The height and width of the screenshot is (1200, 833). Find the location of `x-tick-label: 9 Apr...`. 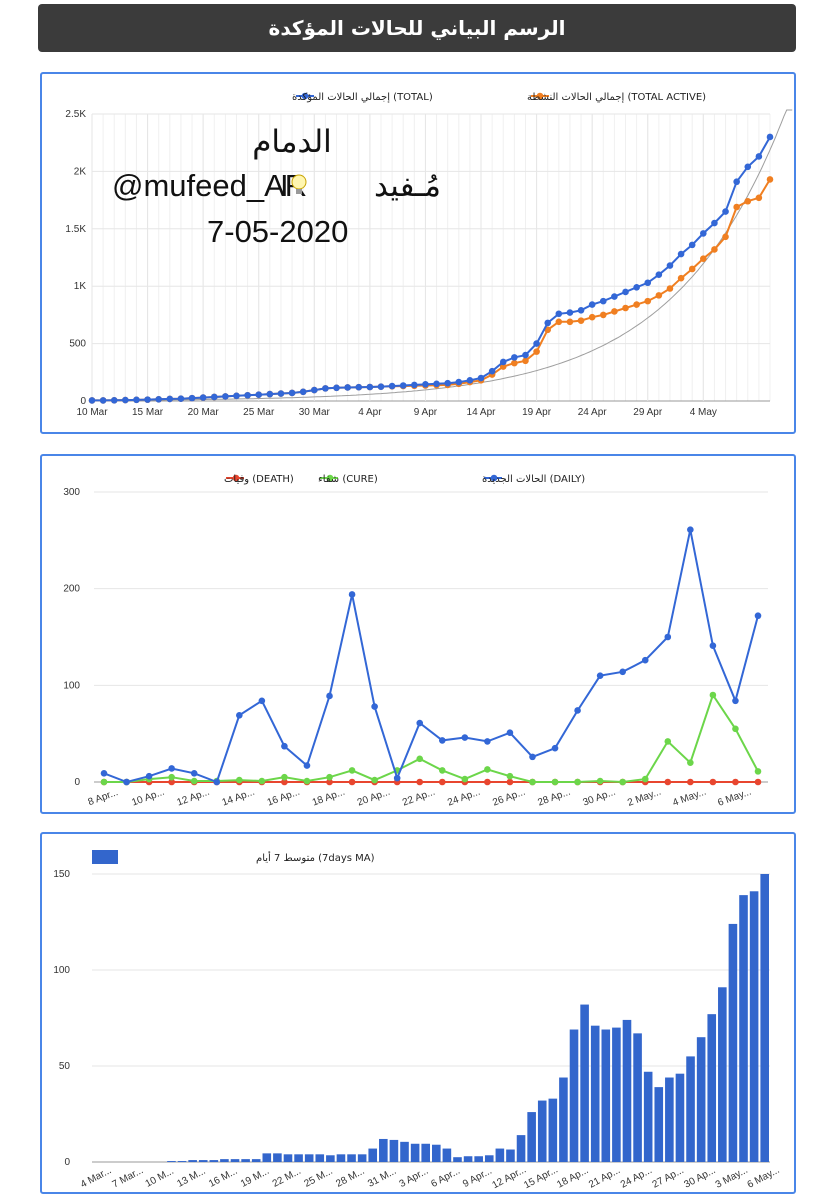

x-tick-label: 9 Apr... is located at coordinates (477, 1178).